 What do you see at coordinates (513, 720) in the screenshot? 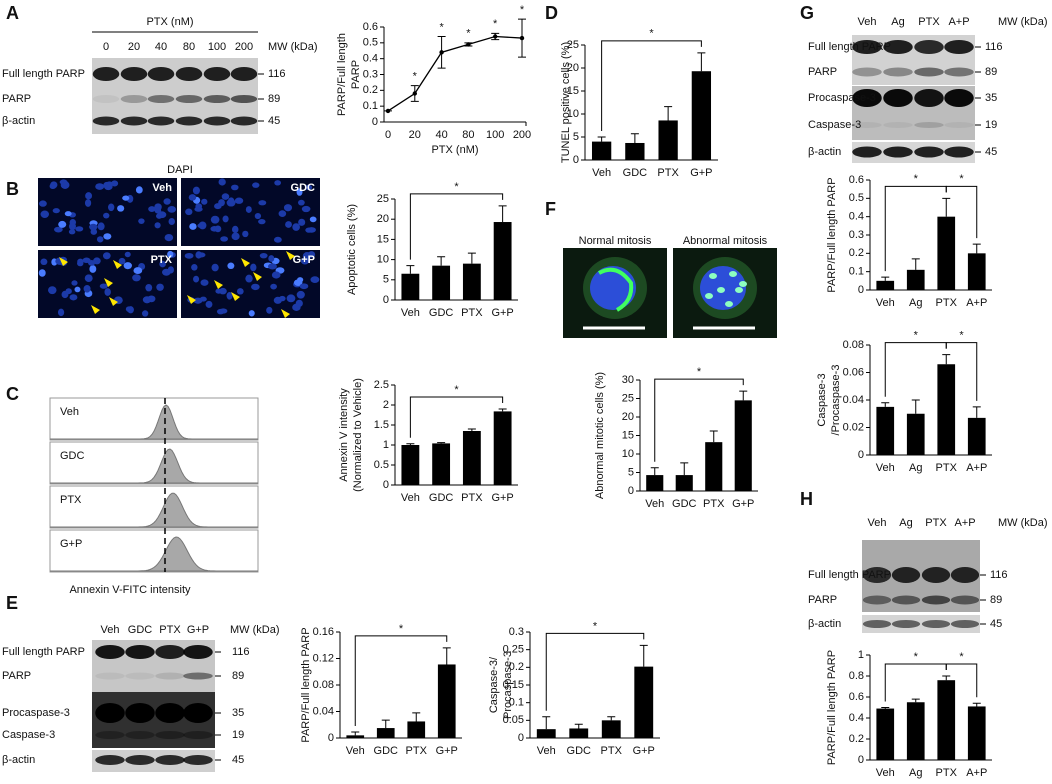
I see `y-tick-label: 0.05` at bounding box center [513, 720].